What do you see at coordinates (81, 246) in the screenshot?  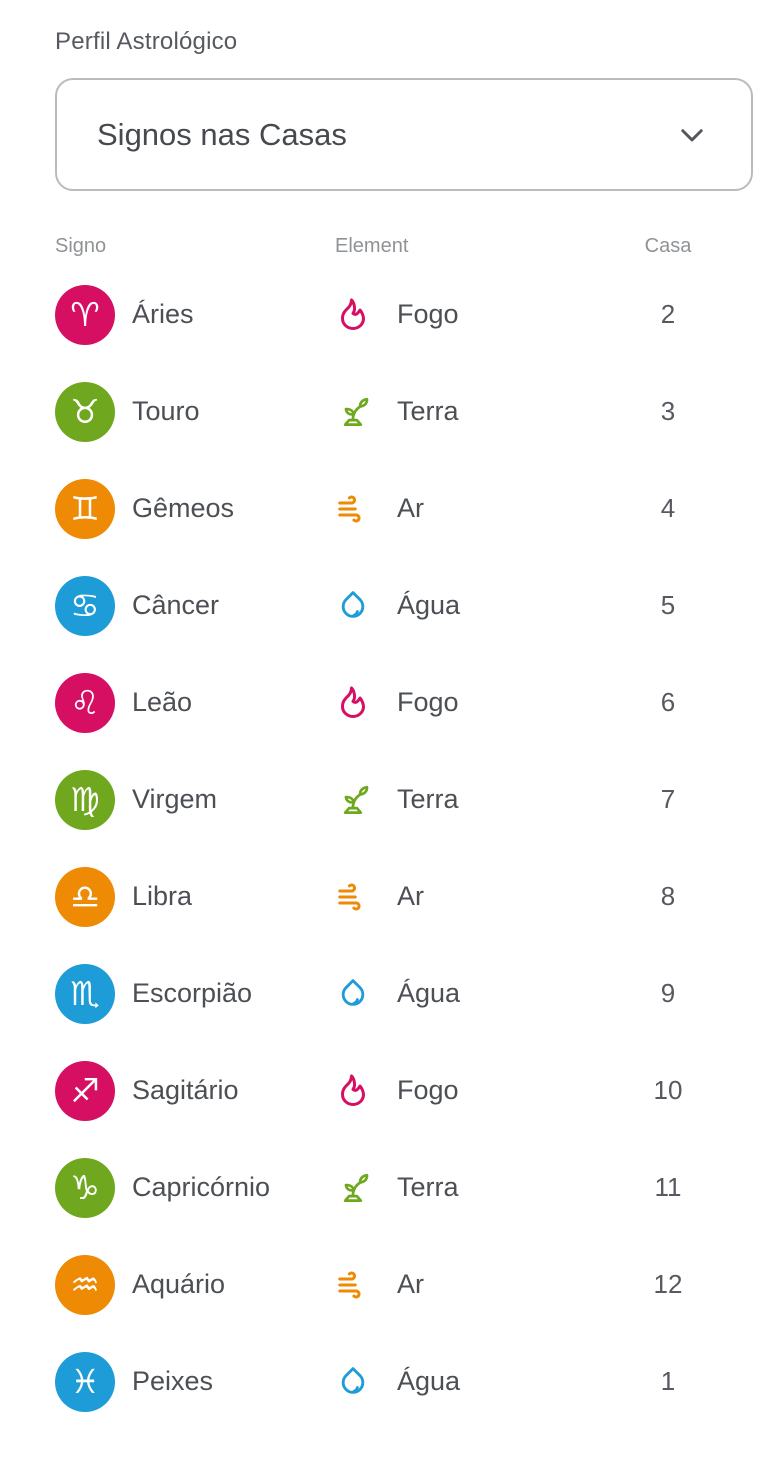 I see `column-header-sign: Signo` at bounding box center [81, 246].